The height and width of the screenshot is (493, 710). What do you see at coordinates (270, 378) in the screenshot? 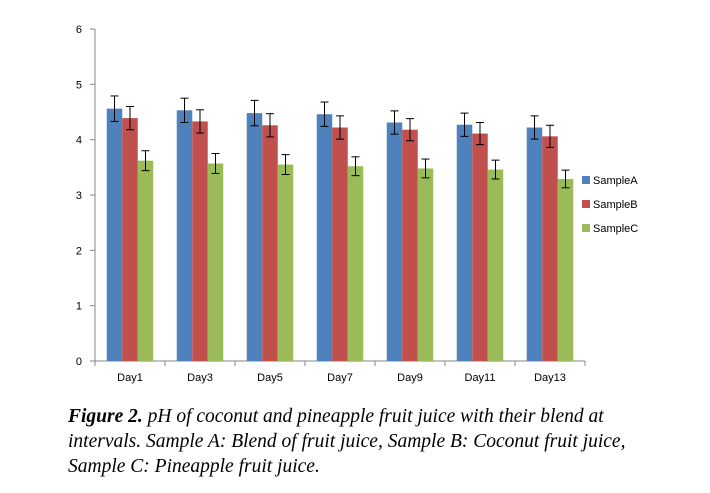
I see `x-tick-label: Day5` at bounding box center [270, 378].